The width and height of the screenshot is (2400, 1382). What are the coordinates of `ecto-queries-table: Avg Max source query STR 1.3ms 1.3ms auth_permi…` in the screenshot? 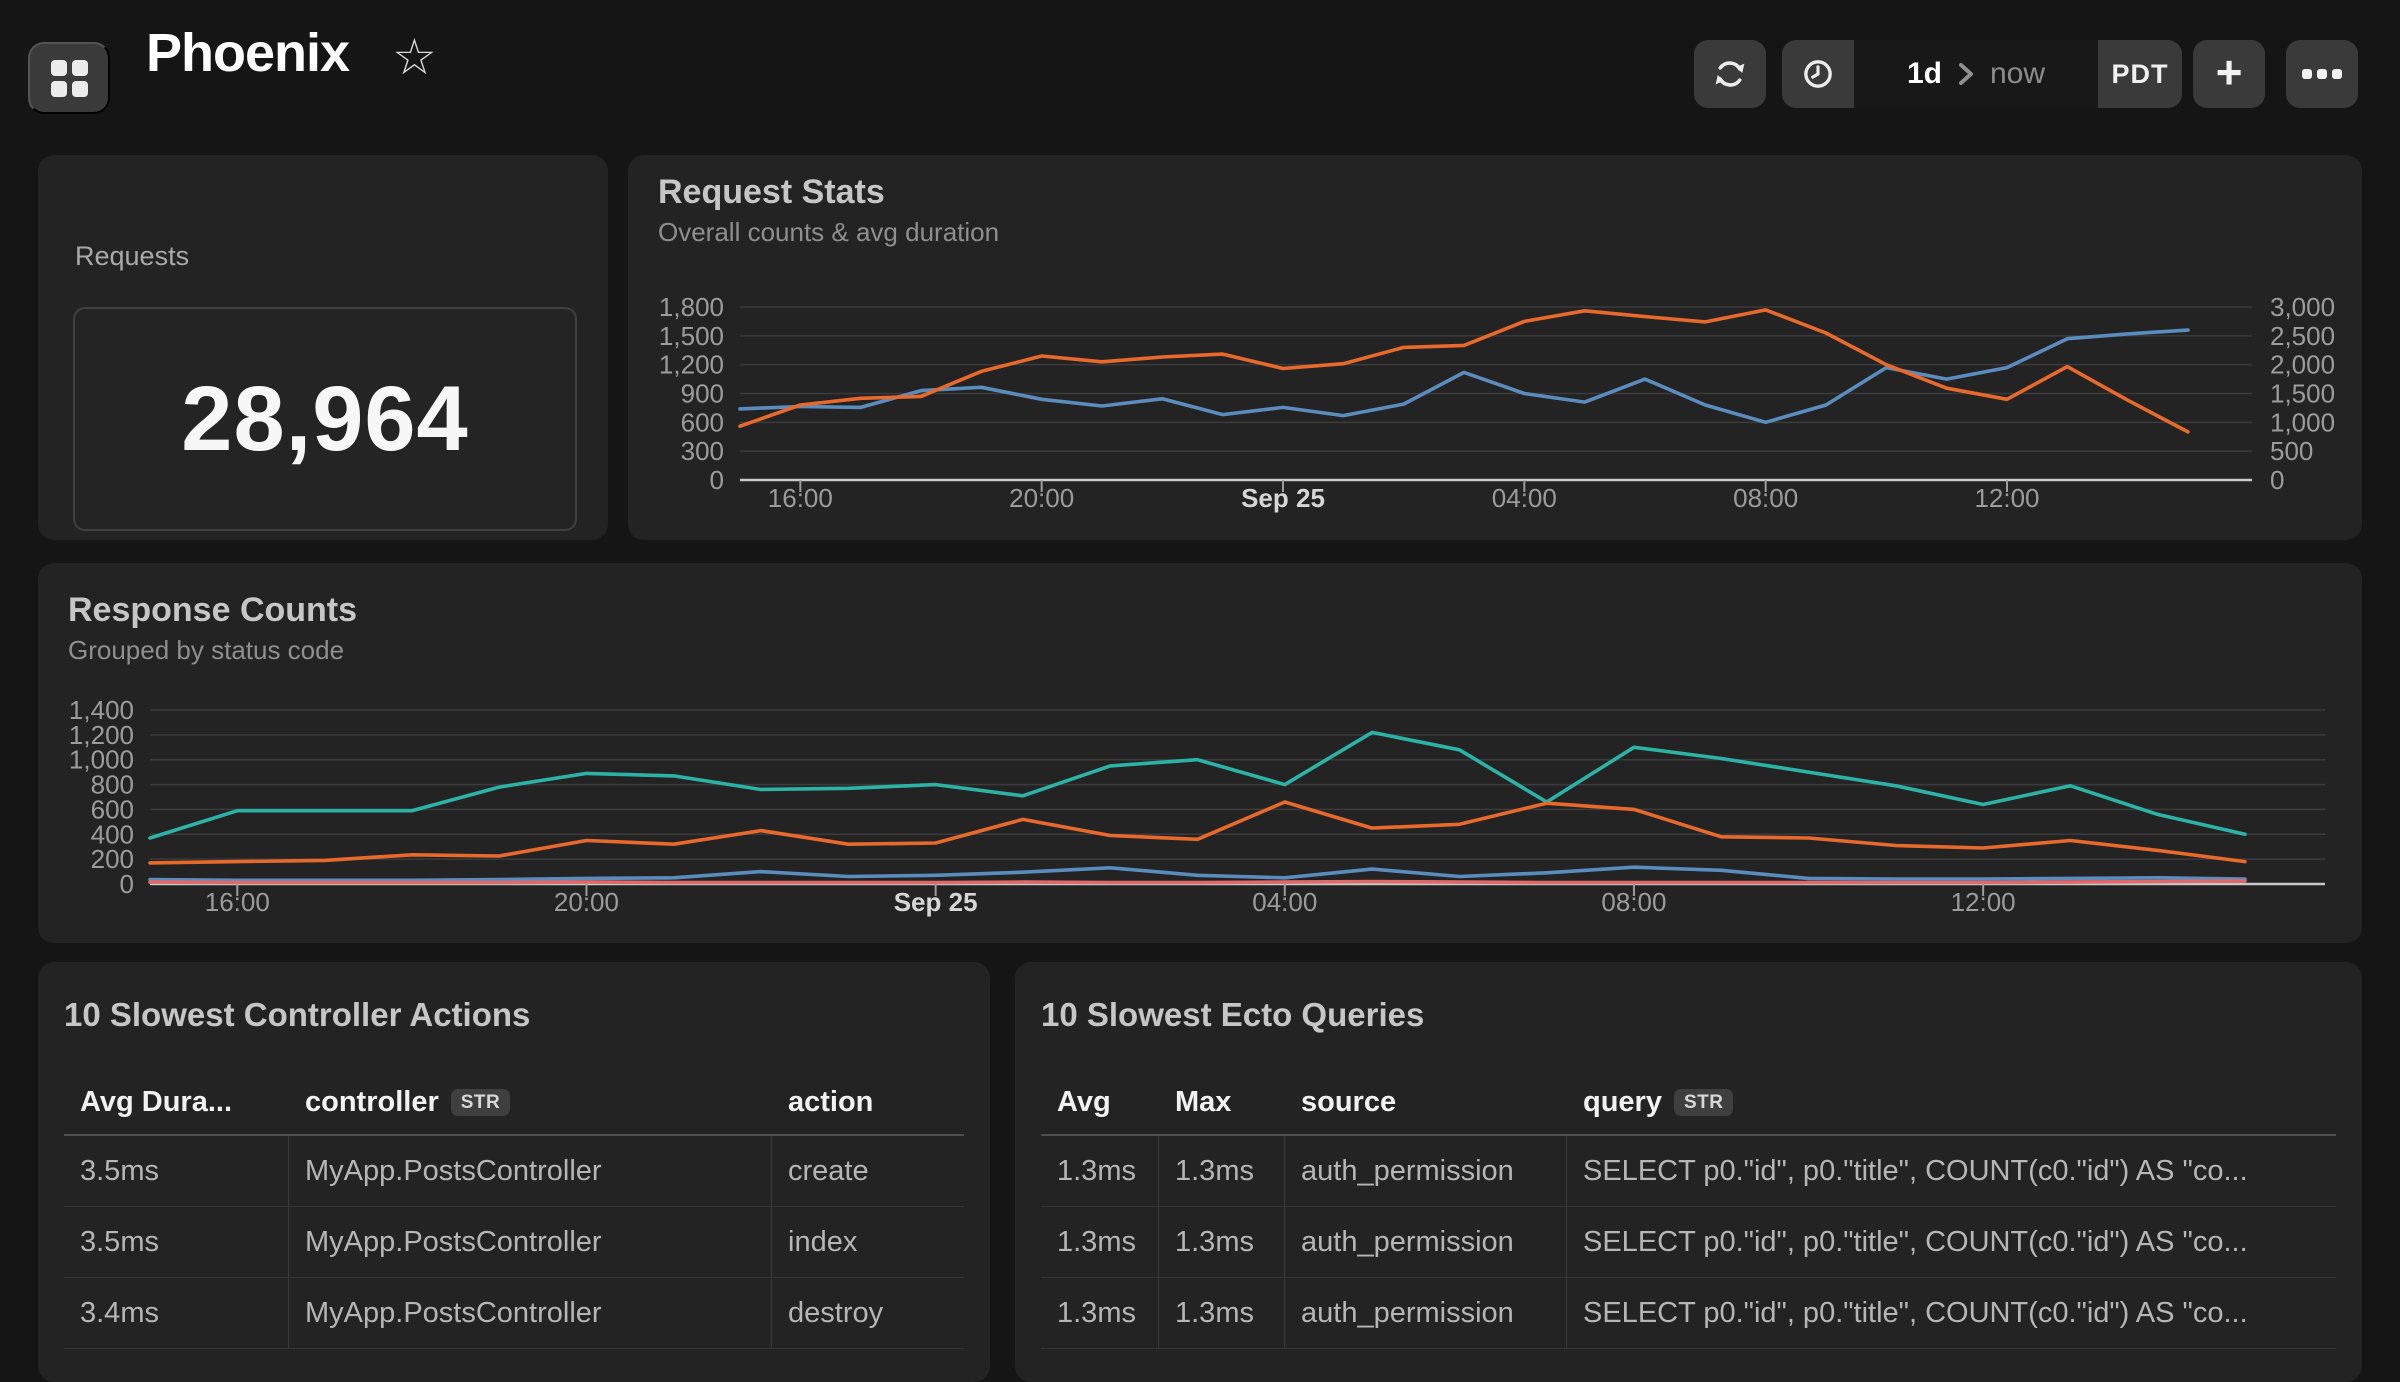 It's located at (1688, 1226).